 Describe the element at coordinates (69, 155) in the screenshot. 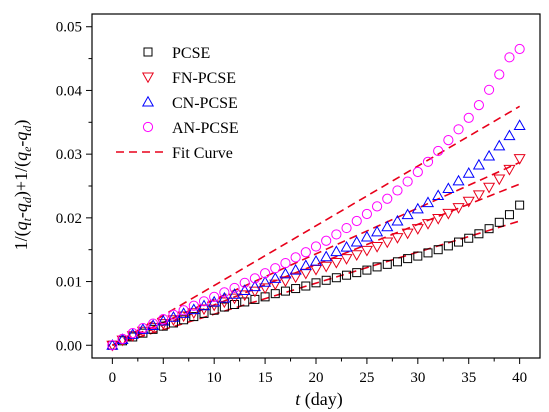

I see `y-tick-label: 0.03` at that location.